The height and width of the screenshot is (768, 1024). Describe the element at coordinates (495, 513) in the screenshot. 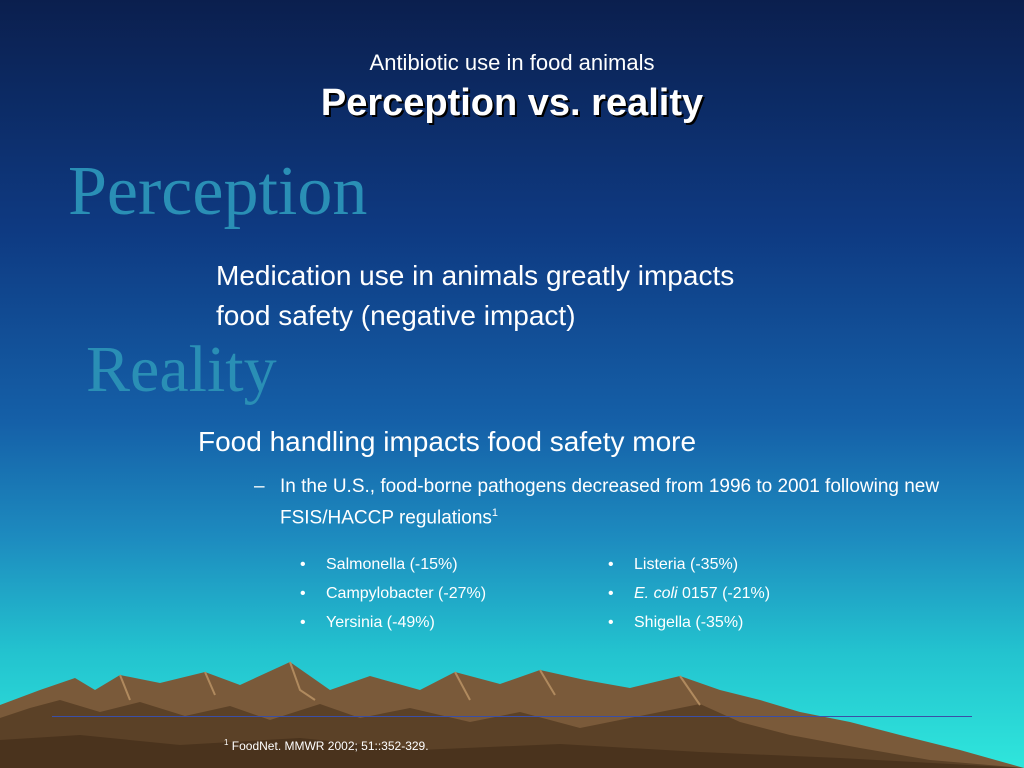

I see `footnote-ref-marker: 1` at that location.